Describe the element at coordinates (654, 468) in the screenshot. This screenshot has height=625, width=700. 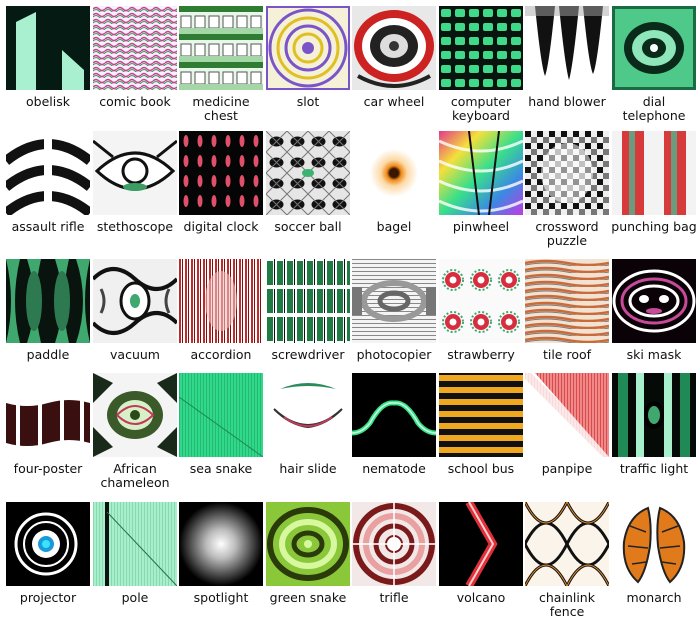
I see `grid-label: traffic light` at that location.